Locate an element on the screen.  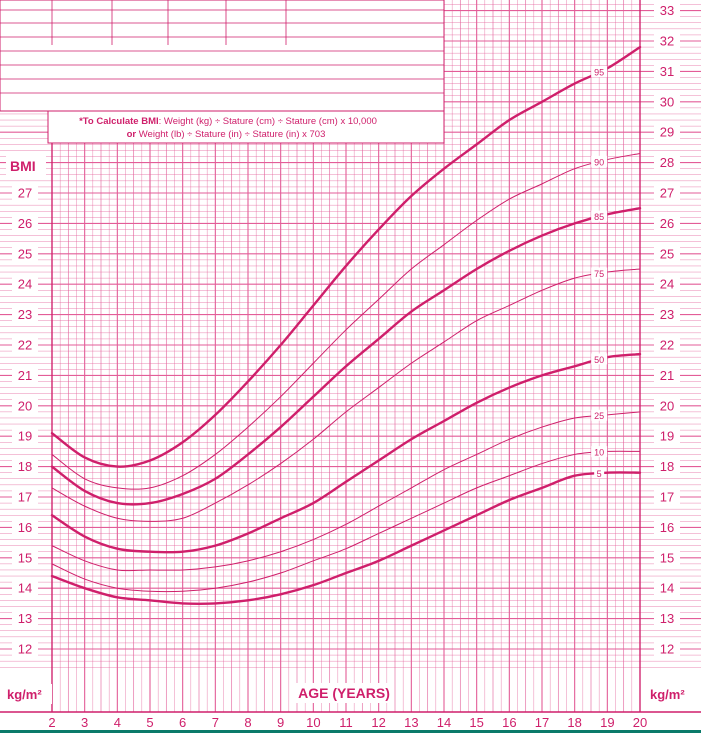
y-ticks-left: 12 13 14 15 16 17 18 19 20 21 22 23 24 25 26 27 is located at coordinates (25, 421).